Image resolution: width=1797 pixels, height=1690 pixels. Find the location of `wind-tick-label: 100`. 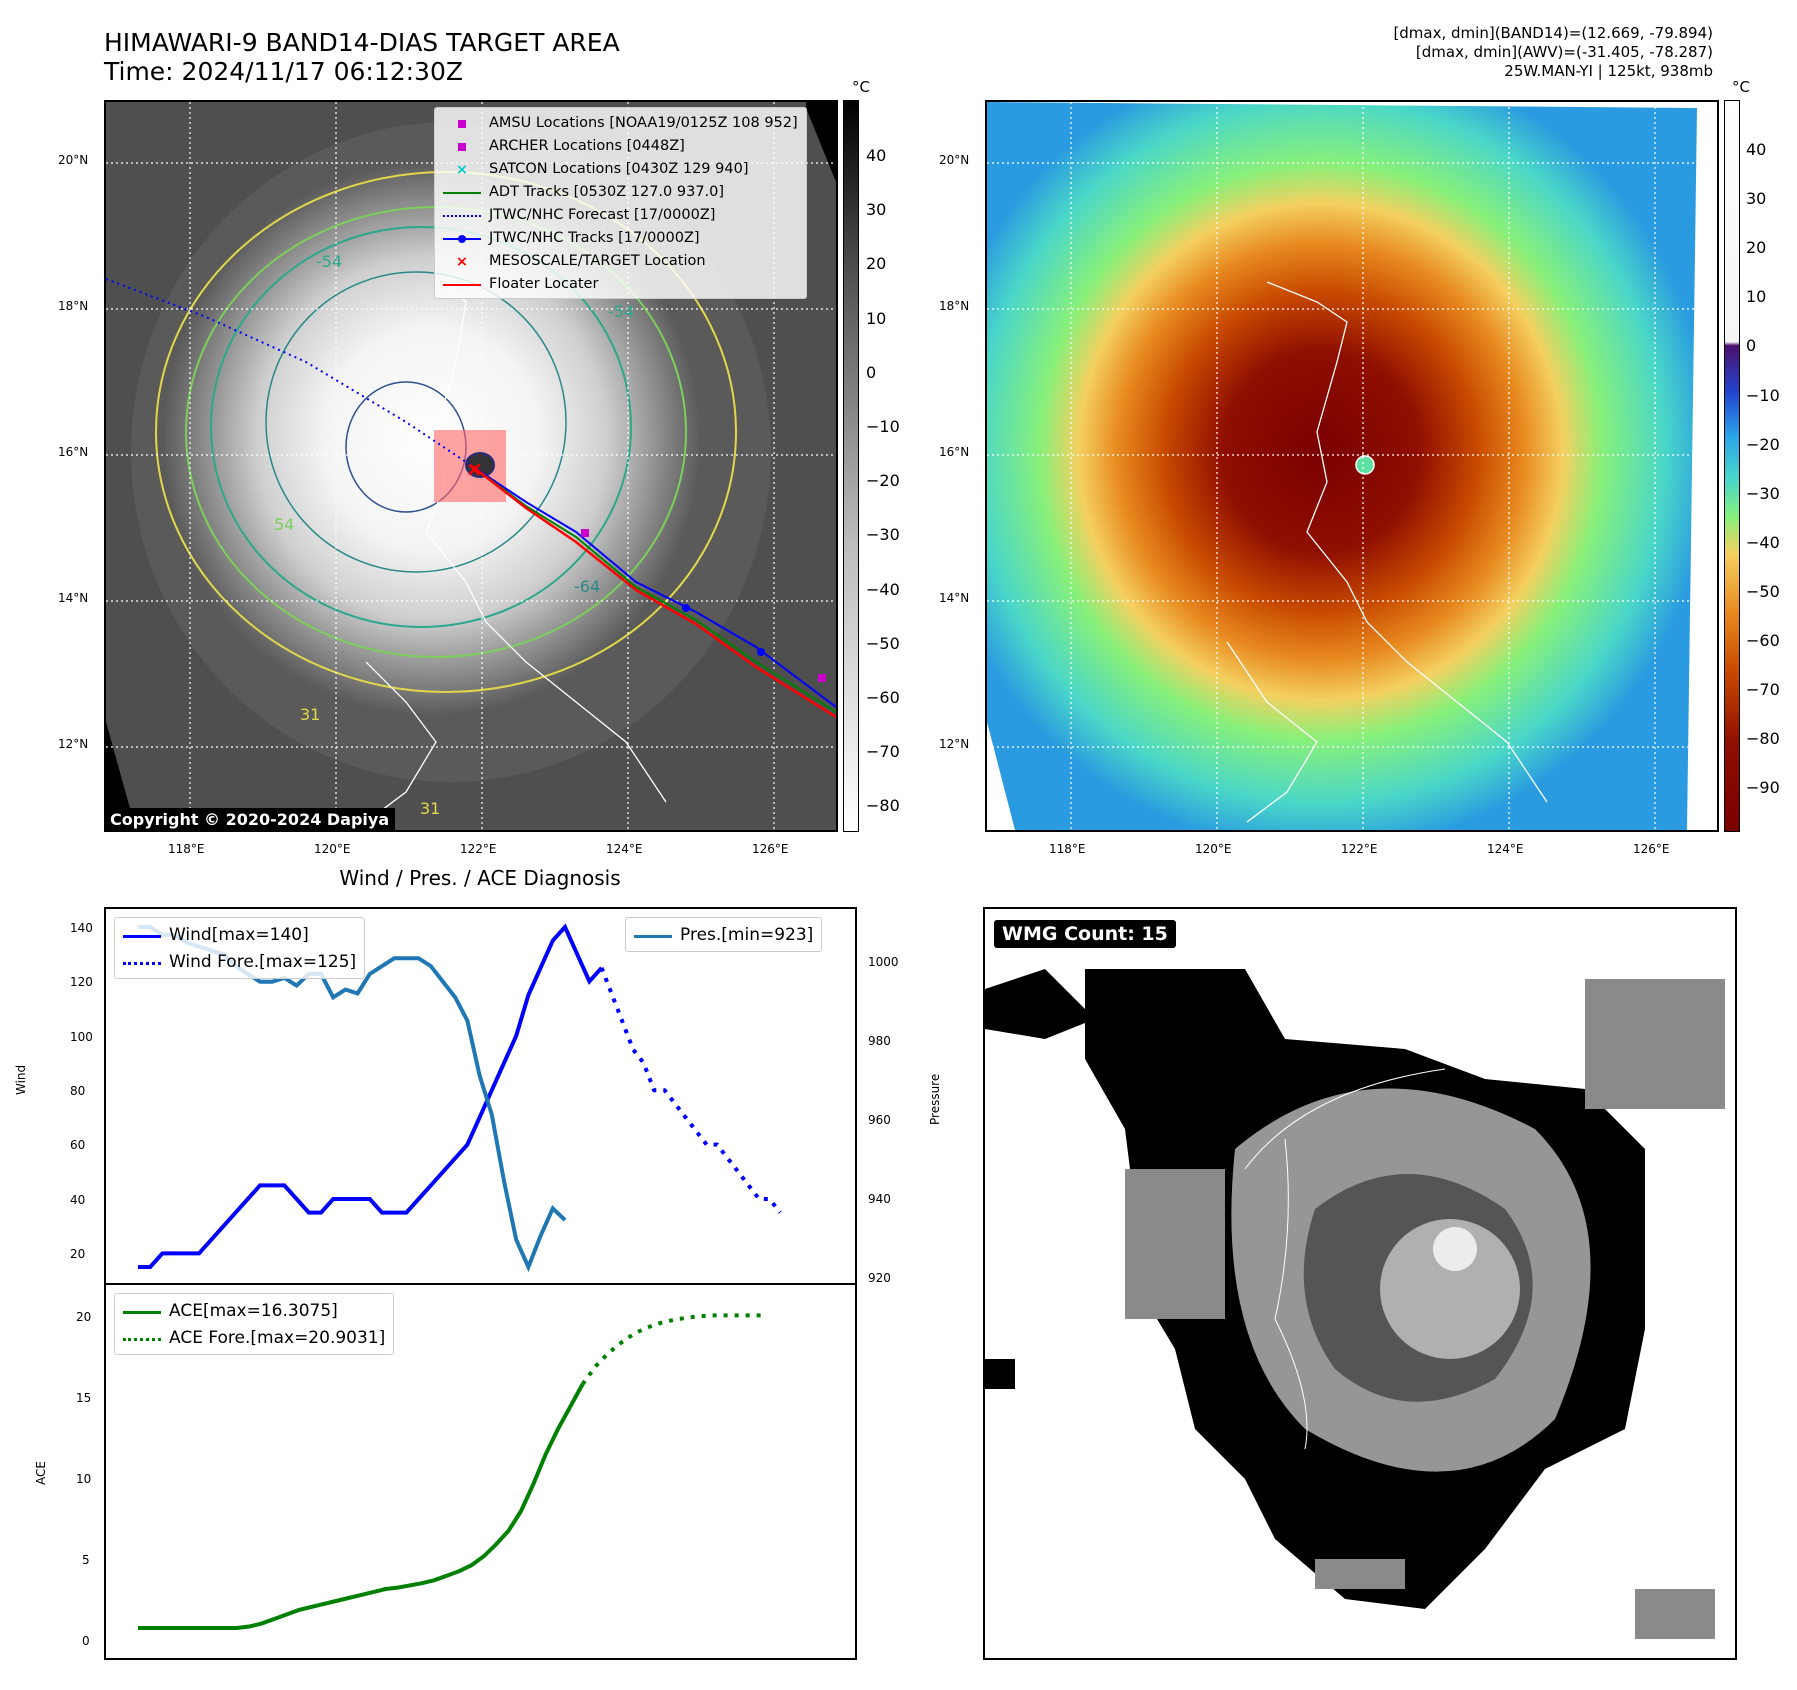

wind-tick-label: 100 is located at coordinates (81, 1037).